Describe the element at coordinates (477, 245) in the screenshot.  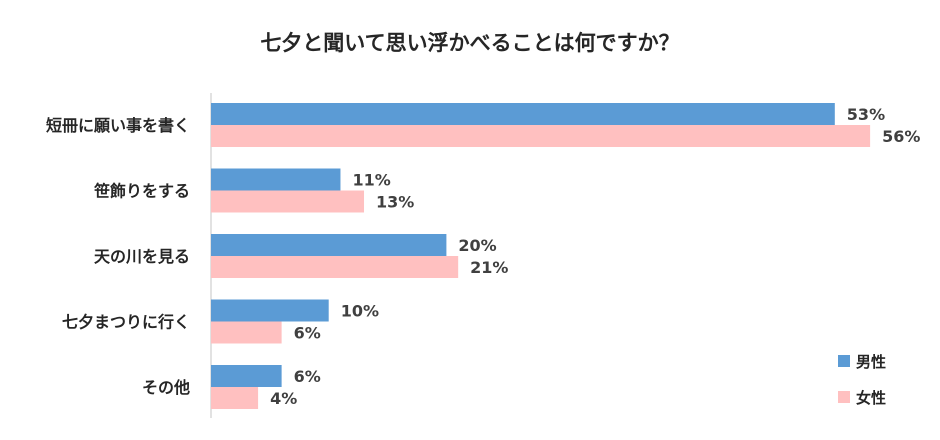
I see `data-label: 20%` at that location.